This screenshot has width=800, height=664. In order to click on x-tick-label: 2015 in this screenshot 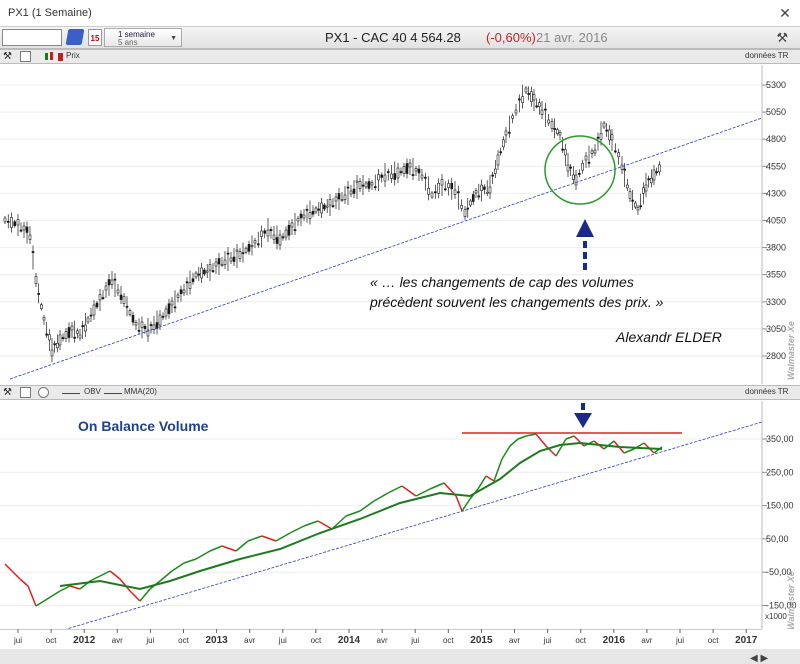, I will do `click(481, 640)`.